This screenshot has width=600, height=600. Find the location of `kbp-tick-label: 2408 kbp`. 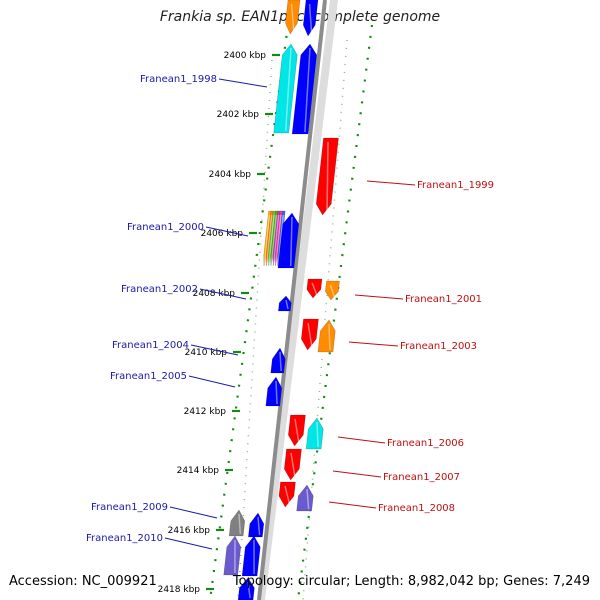

kbp-tick-label: 2408 kbp is located at coordinates (214, 294).